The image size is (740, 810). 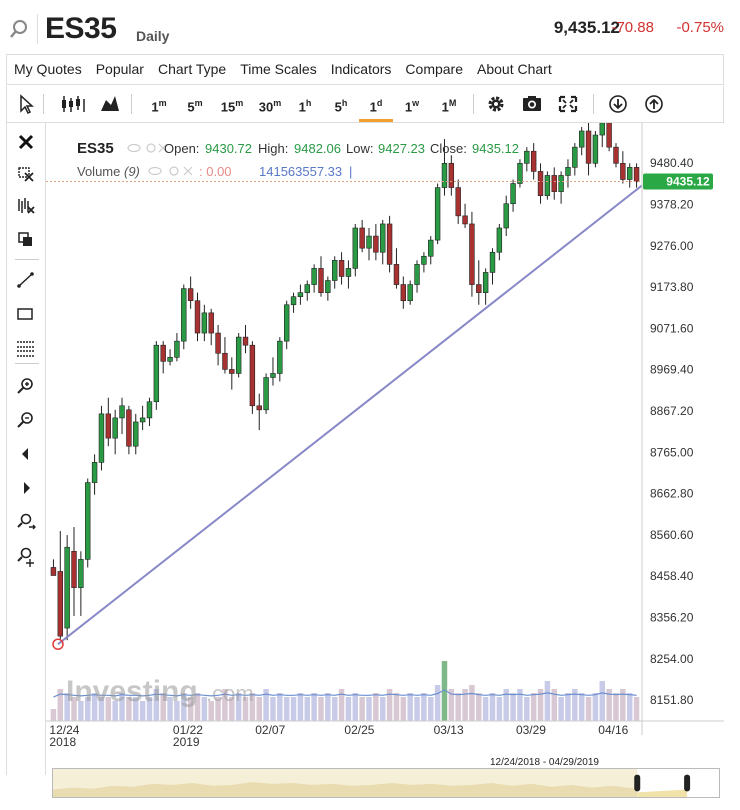 I want to click on menu-my-quotes: My Quotes, so click(x=48, y=69).